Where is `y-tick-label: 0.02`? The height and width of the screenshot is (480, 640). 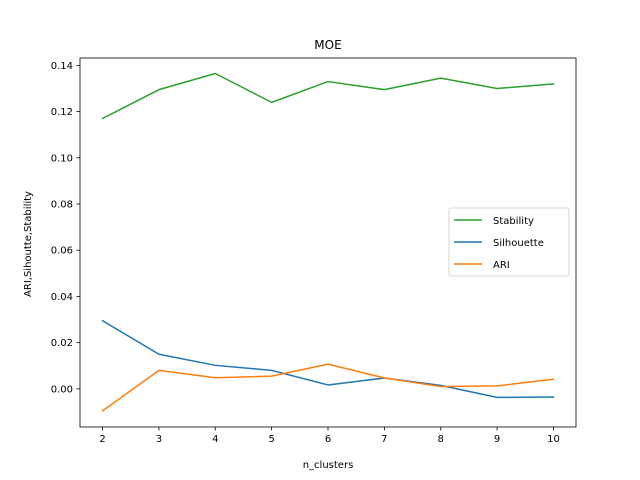 y-tick-label: 0.02 is located at coordinates (62, 343).